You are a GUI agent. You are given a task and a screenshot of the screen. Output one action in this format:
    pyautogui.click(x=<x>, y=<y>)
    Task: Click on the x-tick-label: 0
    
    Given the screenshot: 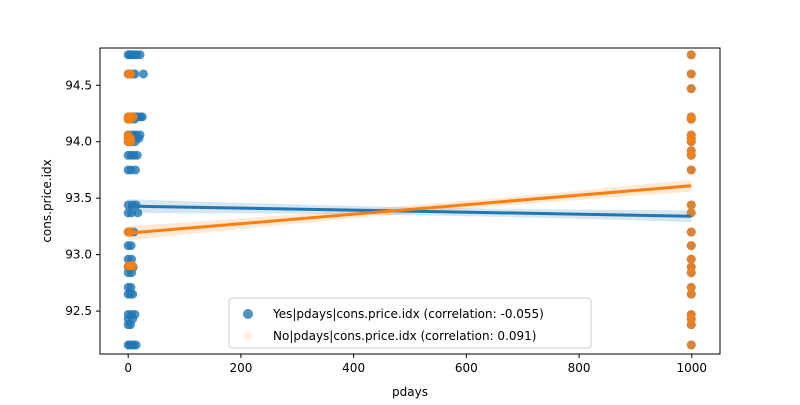 What is the action you would take?
    pyautogui.click(x=128, y=368)
    